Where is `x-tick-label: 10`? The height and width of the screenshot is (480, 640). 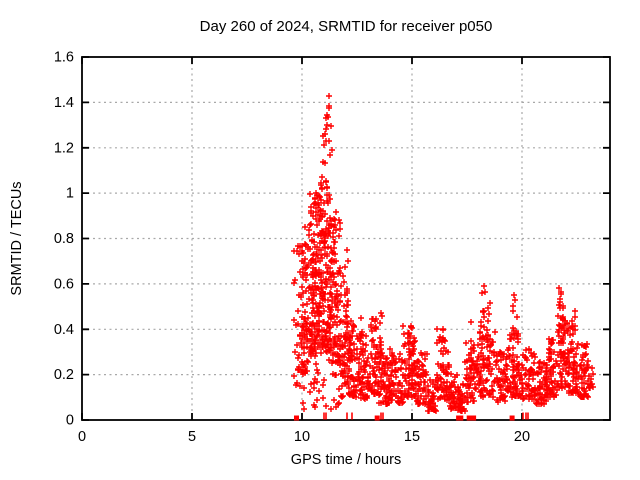 x-tick-label: 10 is located at coordinates (302, 437).